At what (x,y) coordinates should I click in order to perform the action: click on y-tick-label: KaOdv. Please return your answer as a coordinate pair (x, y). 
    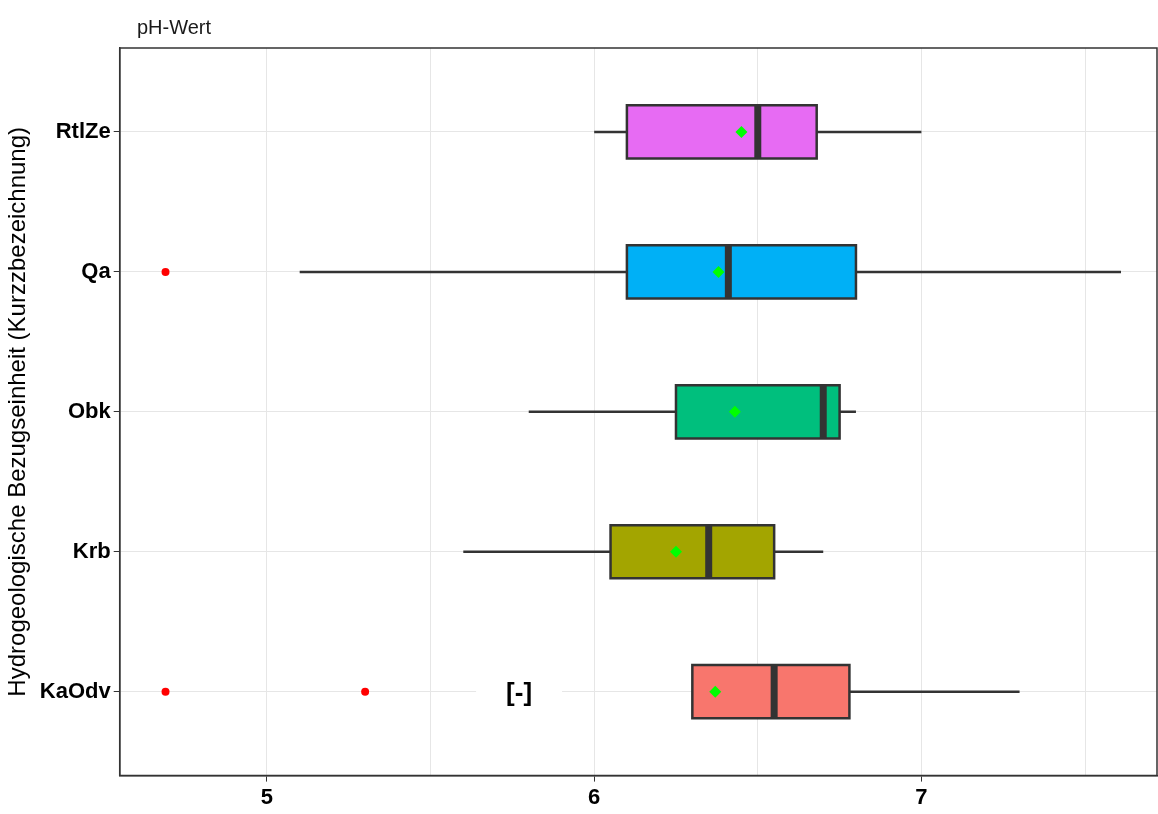
    Looking at the image, I should click on (75, 690).